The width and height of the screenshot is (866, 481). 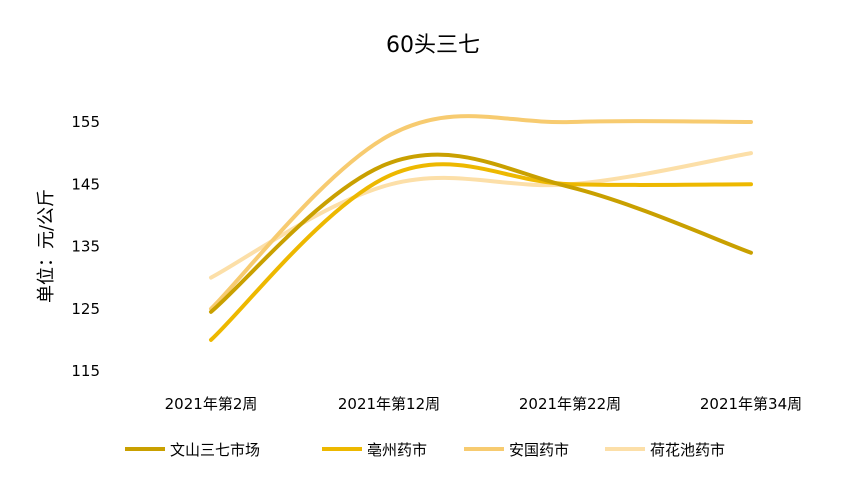 What do you see at coordinates (397, 450) in the screenshot?
I see `legend-label: 亳州药市` at bounding box center [397, 450].